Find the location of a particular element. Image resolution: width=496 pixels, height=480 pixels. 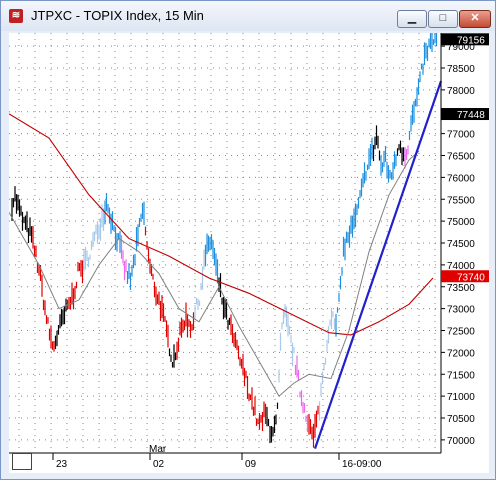

window-title: JTPXC - TOPIX Index, 15 Min is located at coordinates (117, 15).